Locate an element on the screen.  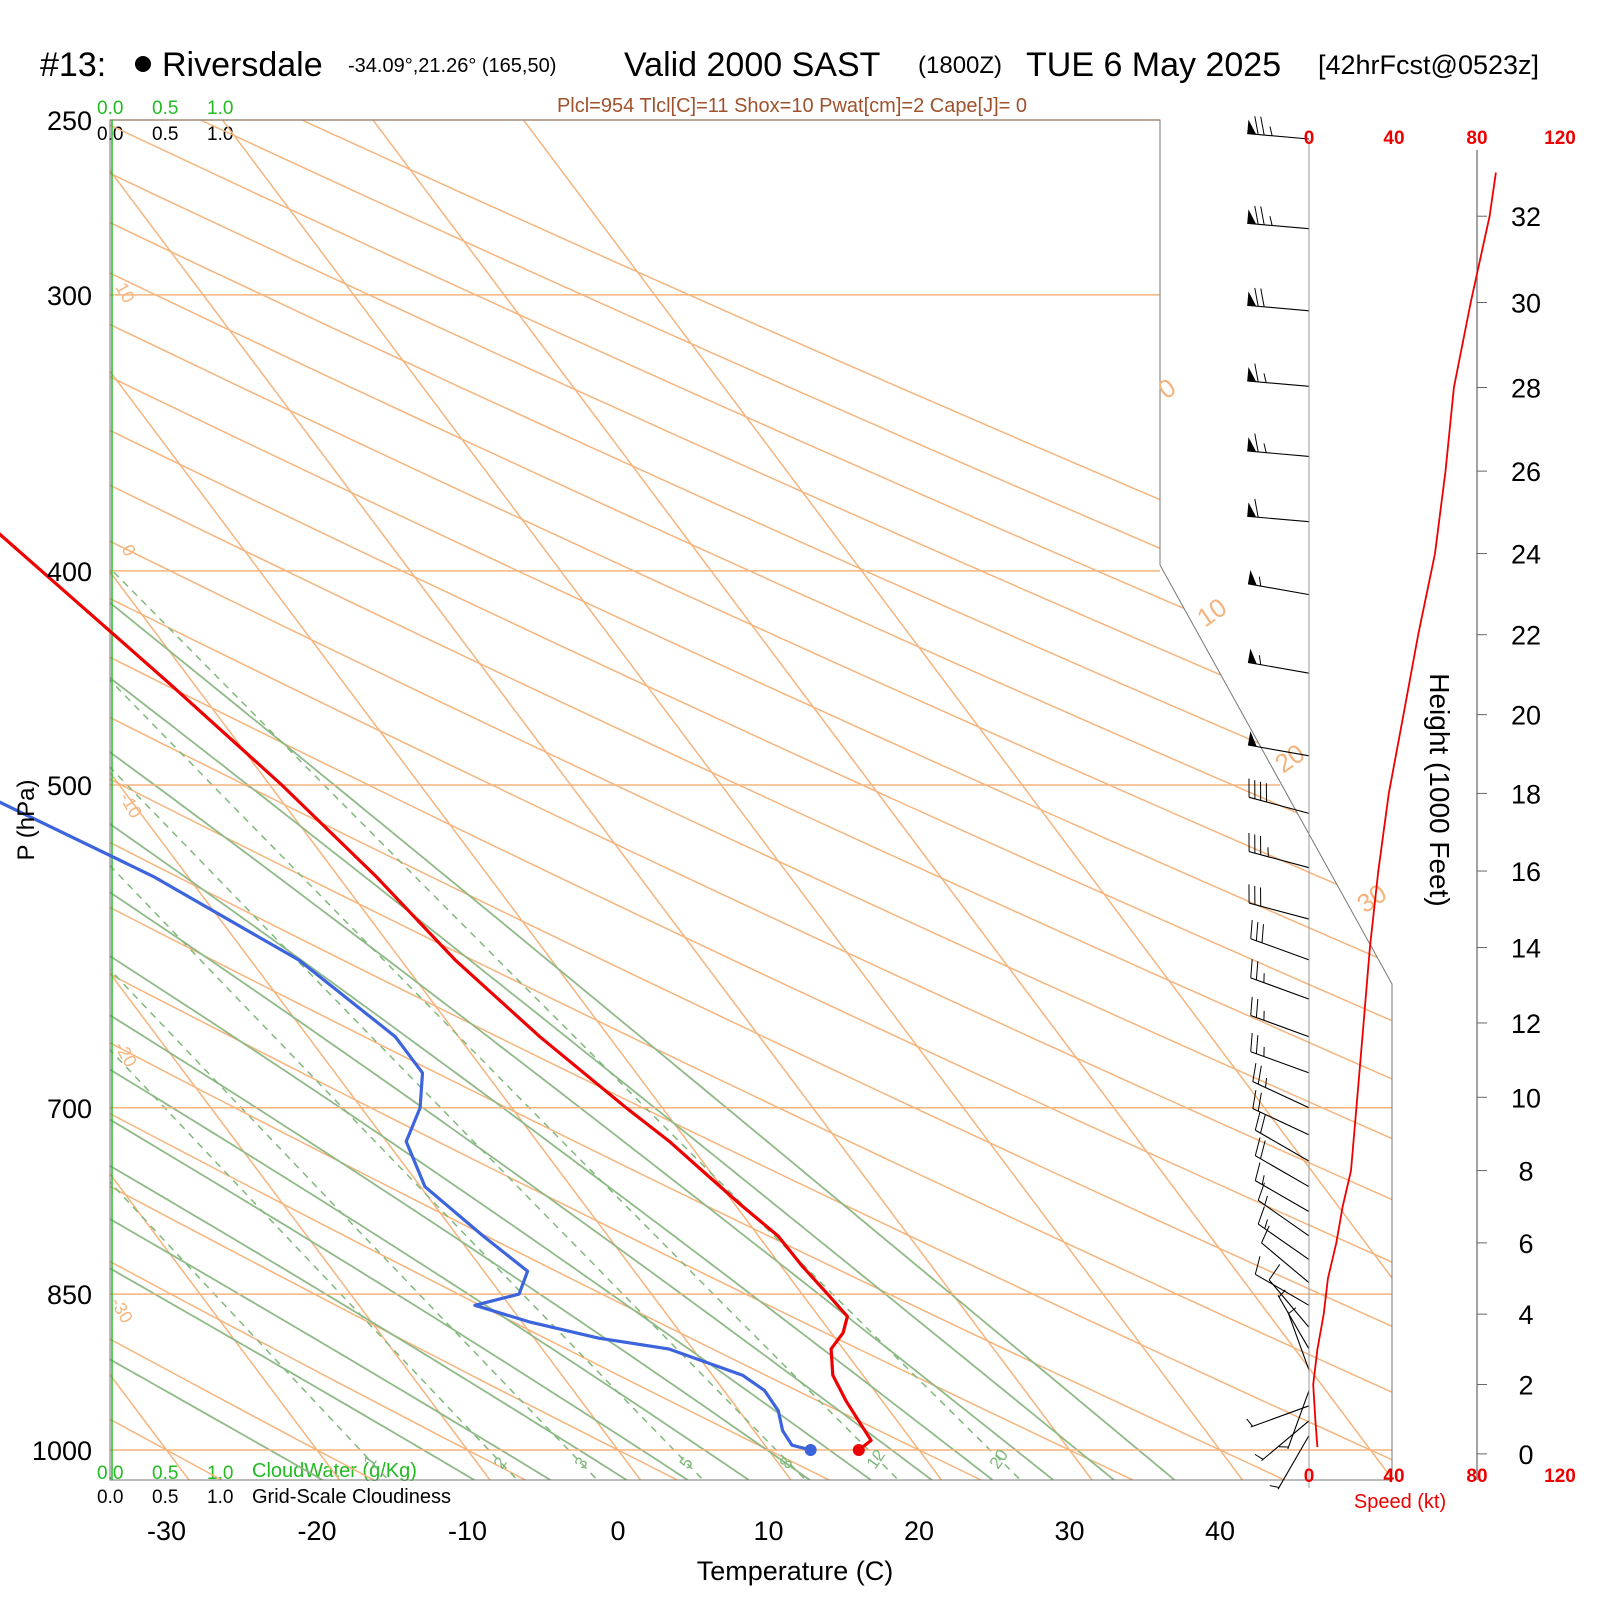
speed-tick-top-0: 0 is located at coordinates (1309, 138).